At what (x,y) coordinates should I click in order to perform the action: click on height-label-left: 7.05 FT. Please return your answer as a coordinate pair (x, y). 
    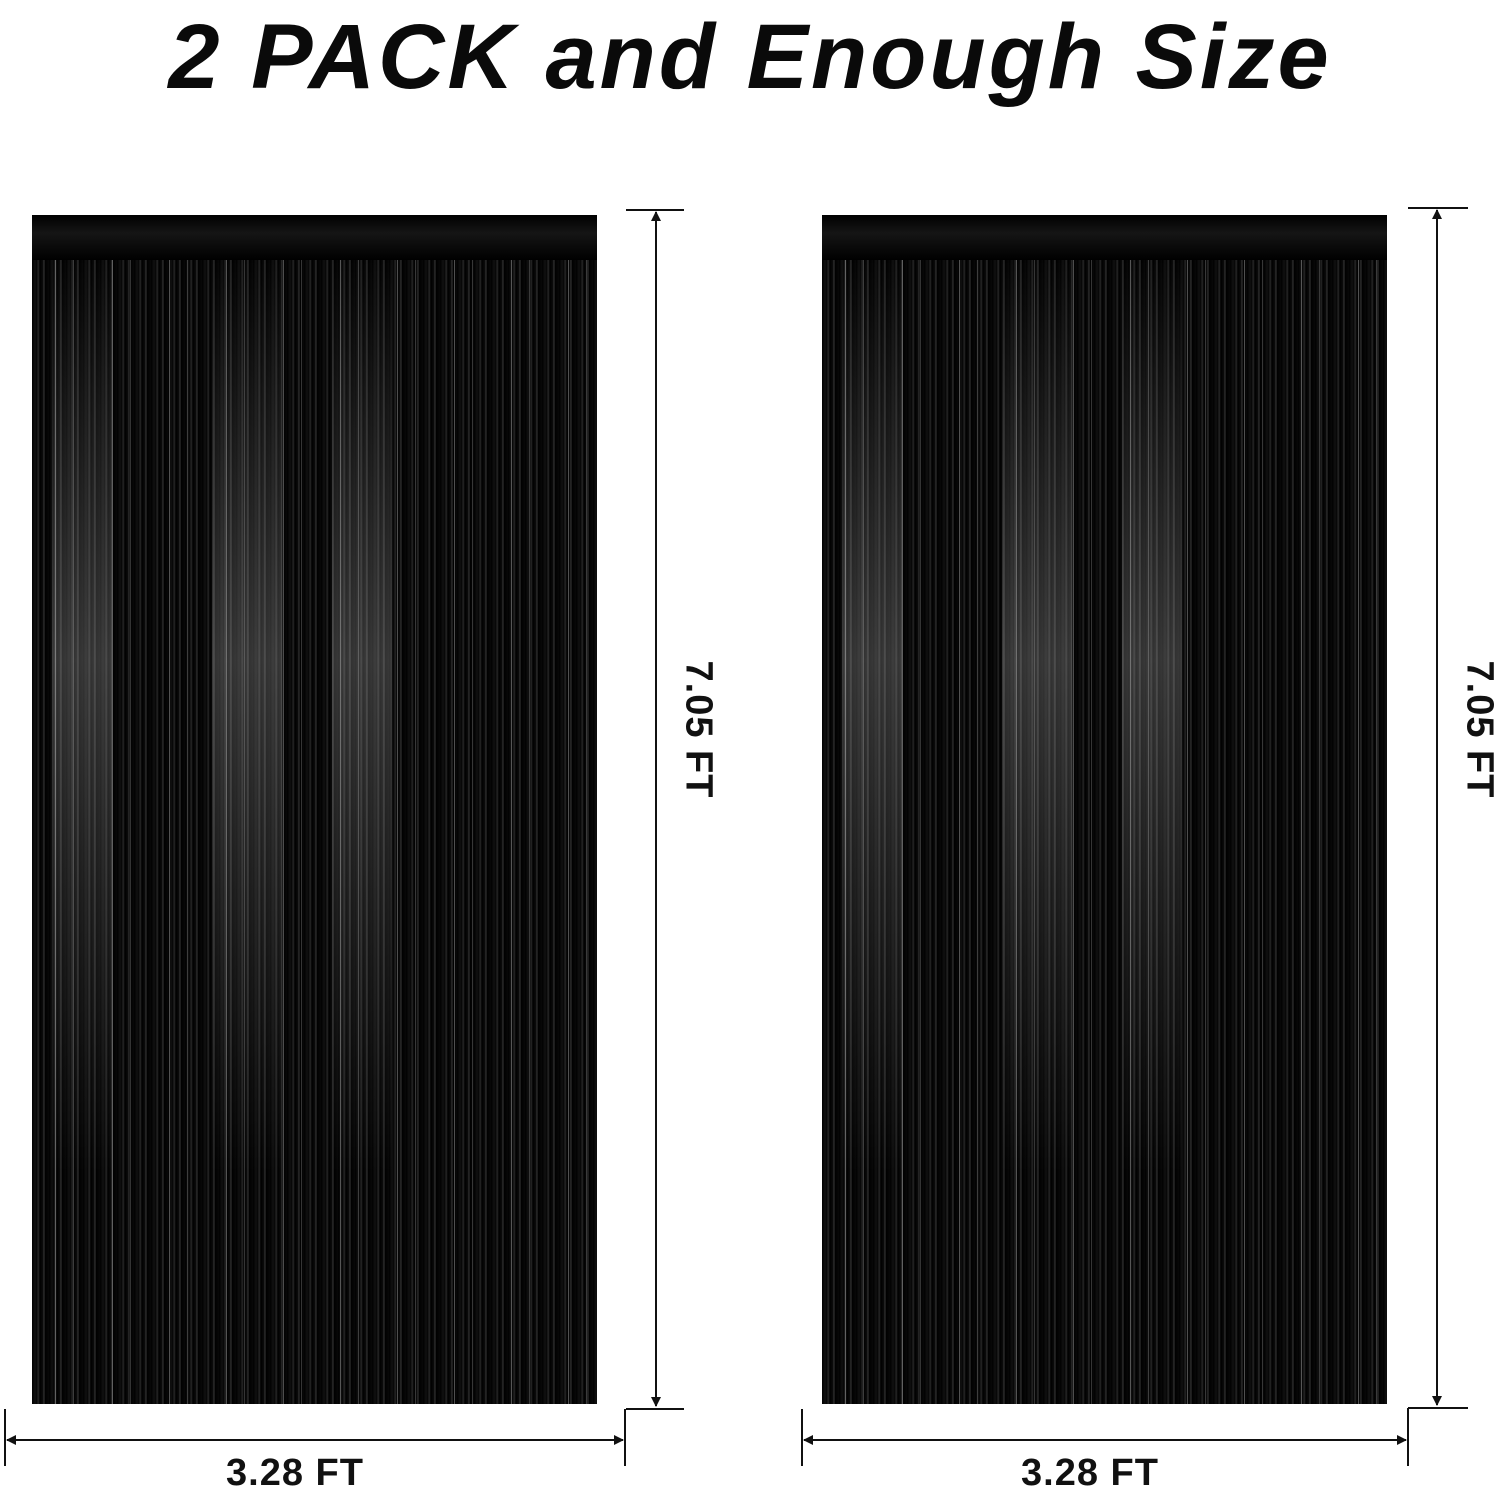
    Looking at the image, I should click on (698, 730).